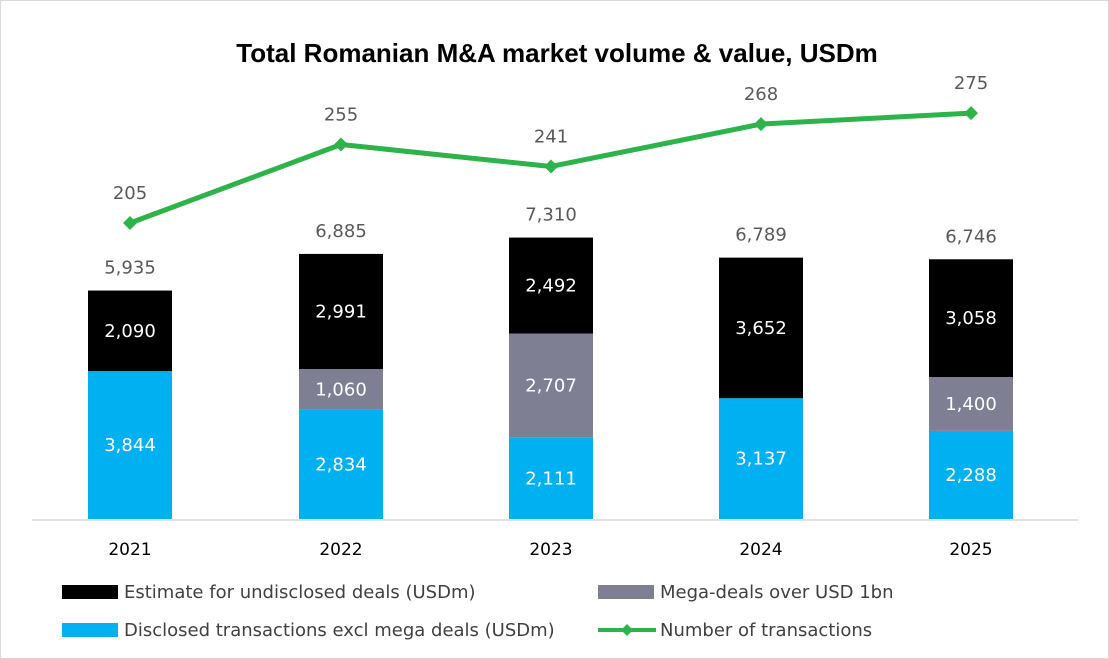 Image resolution: width=1109 pixels, height=659 pixels. What do you see at coordinates (760, 550) in the screenshot?
I see `x-tick-label: 2024` at bounding box center [760, 550].